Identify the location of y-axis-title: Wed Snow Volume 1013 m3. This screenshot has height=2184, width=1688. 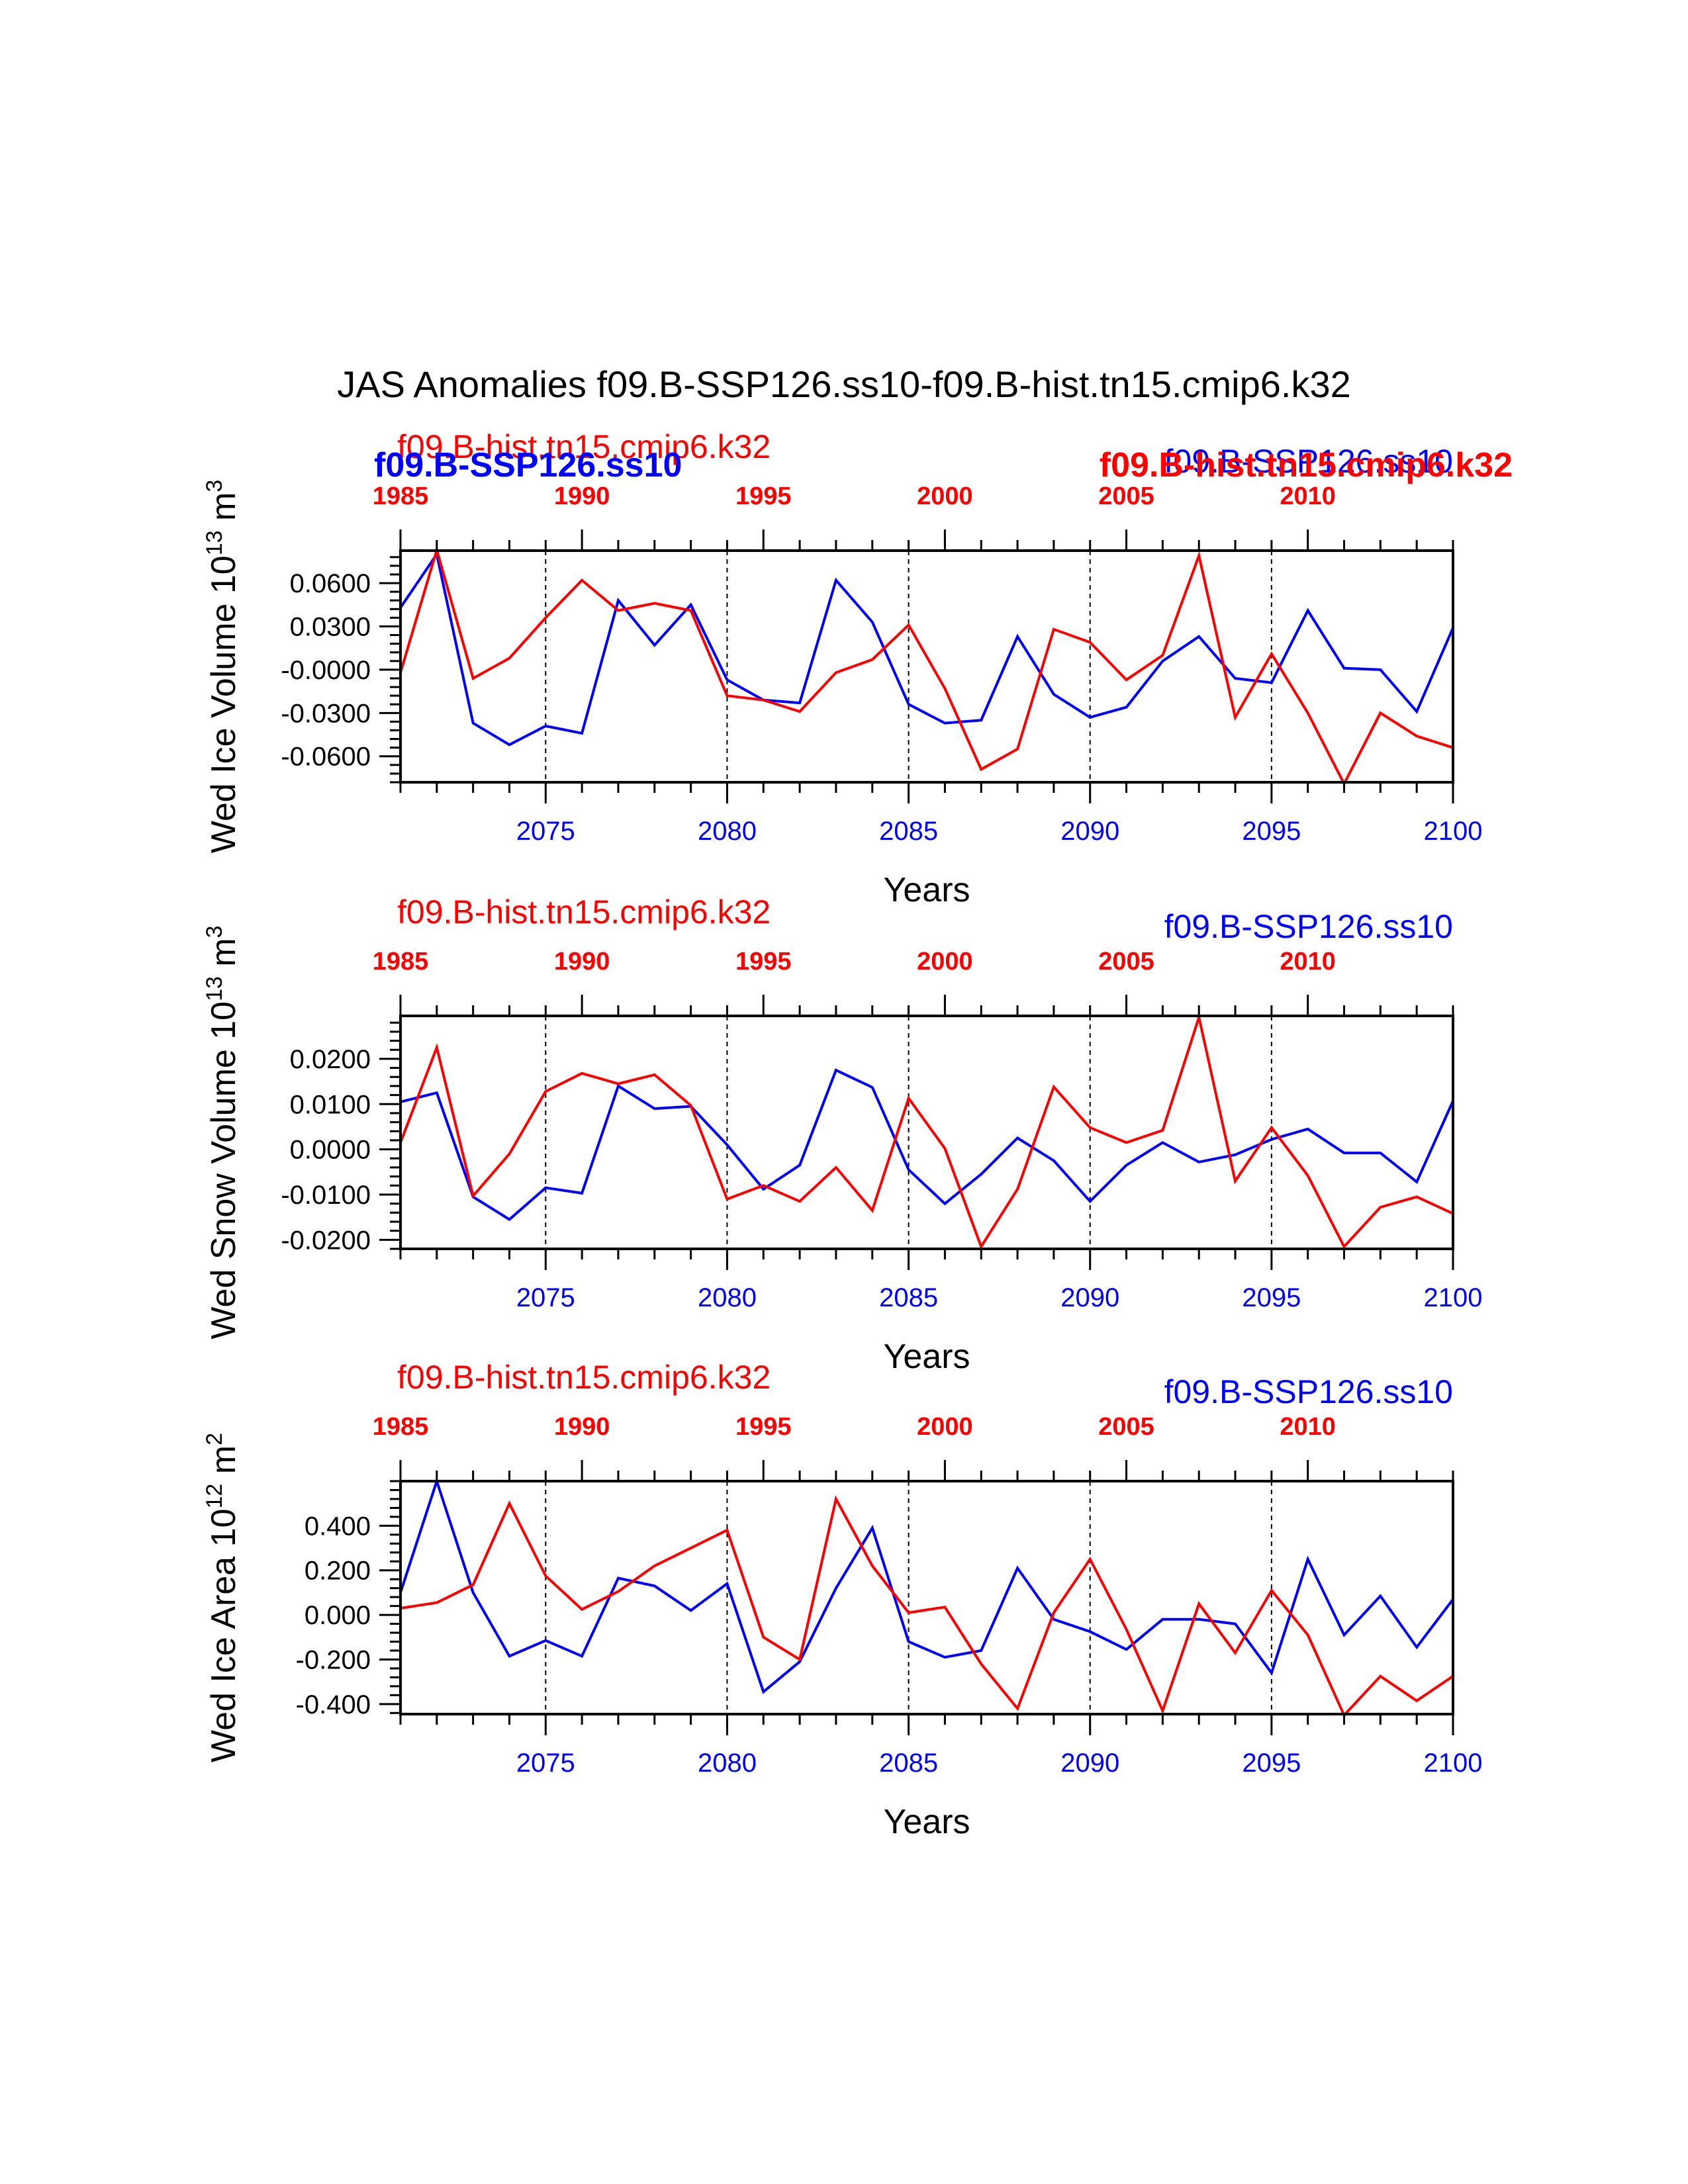
(222, 1132).